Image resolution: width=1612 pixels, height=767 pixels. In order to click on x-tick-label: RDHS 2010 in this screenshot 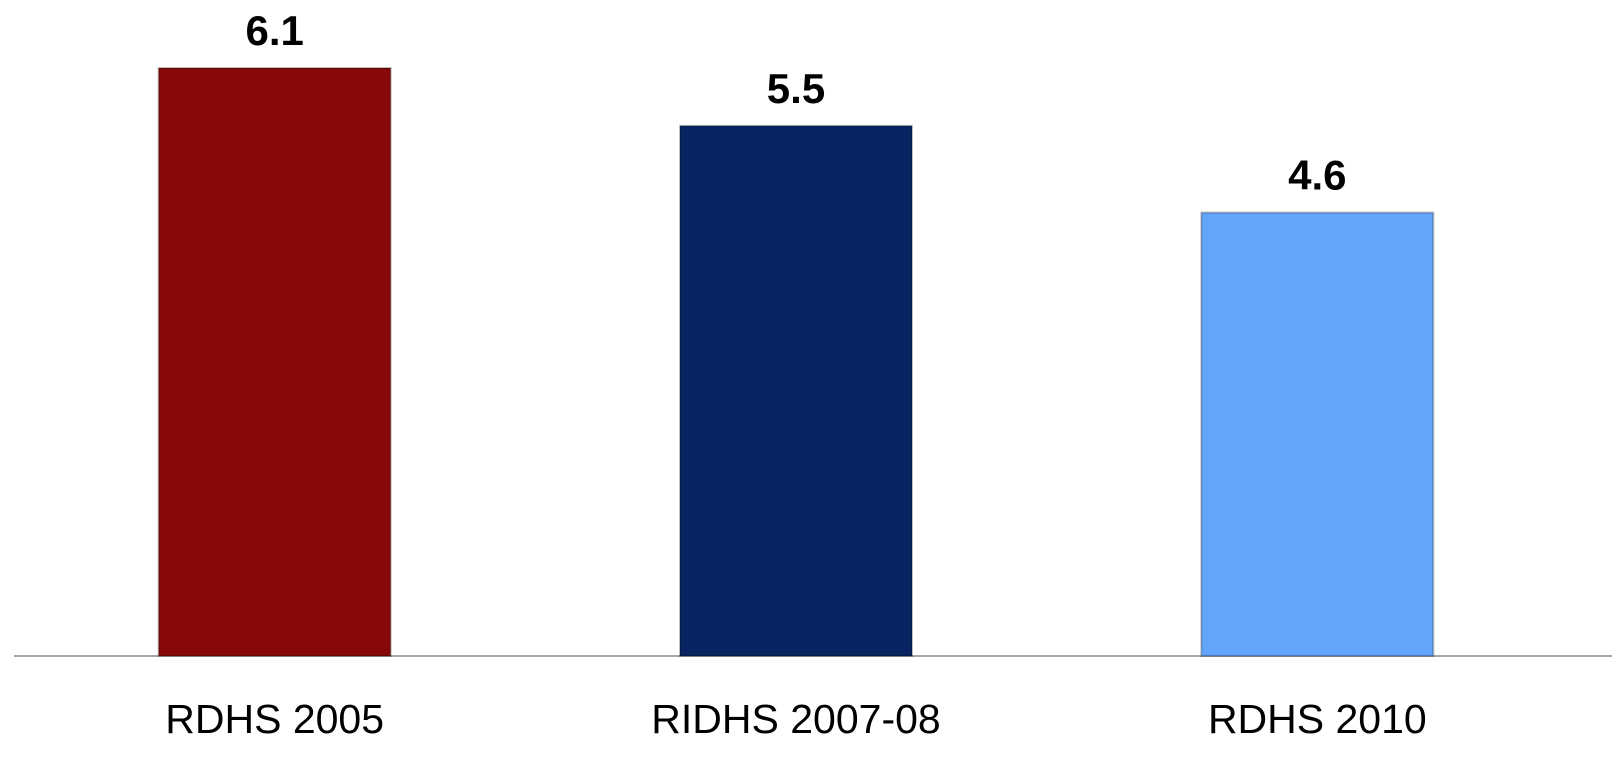, I will do `click(1317, 719)`.